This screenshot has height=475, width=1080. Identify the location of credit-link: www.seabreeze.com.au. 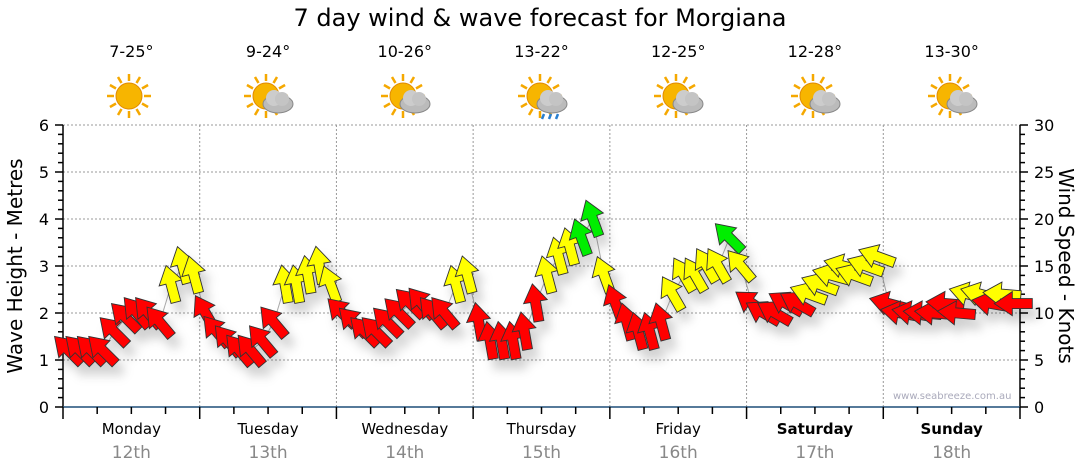
(952, 396).